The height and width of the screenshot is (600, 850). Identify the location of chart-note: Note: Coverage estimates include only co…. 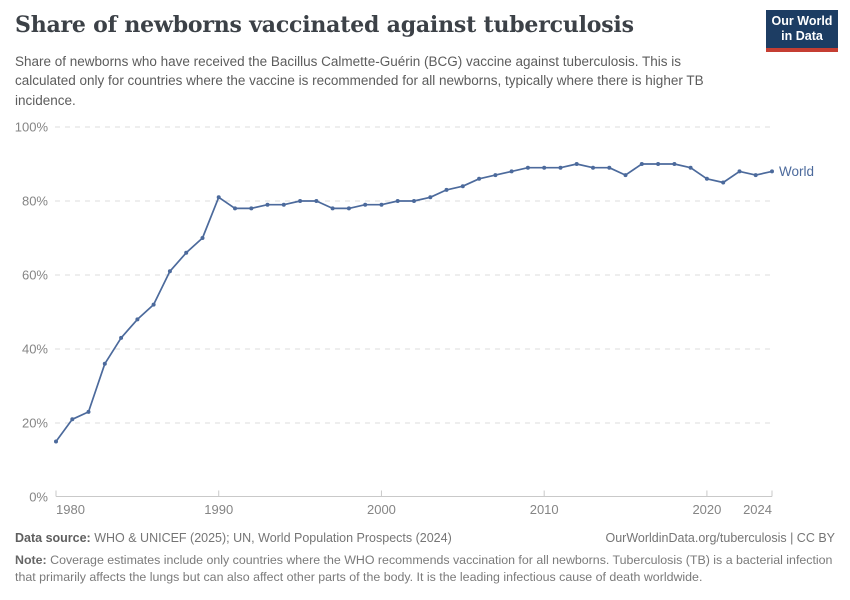
(426, 569).